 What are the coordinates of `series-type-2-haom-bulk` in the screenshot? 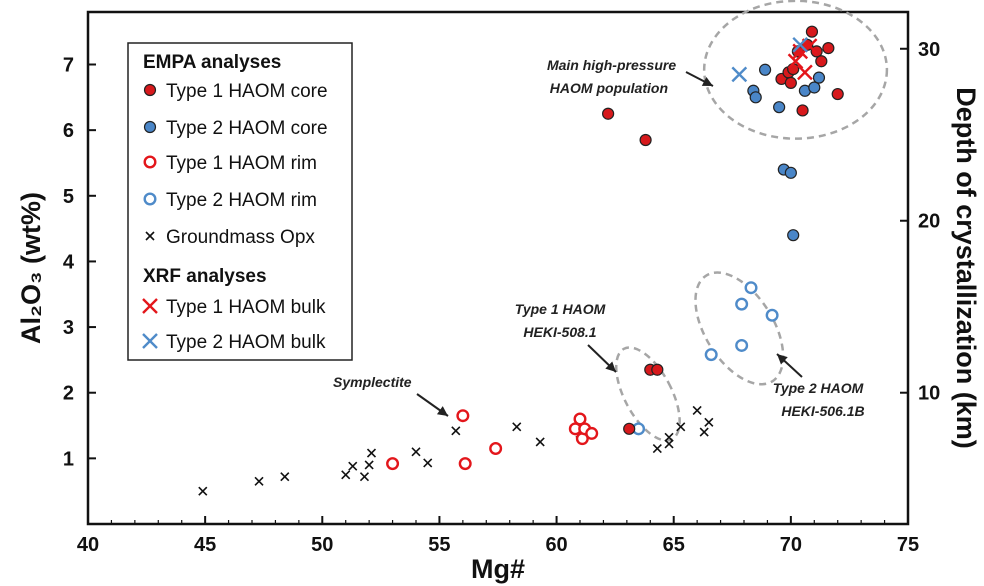 It's located at (770, 59).